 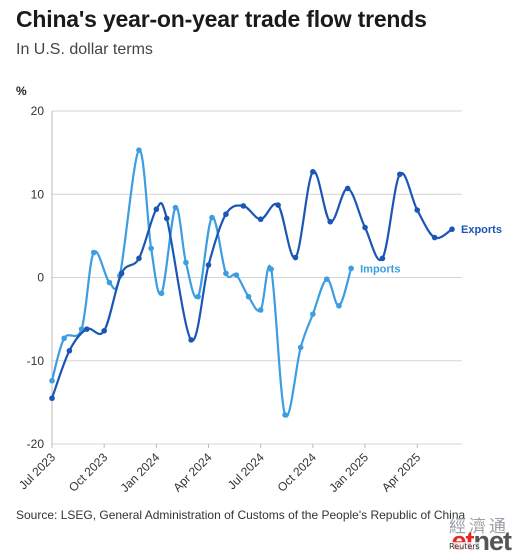 I want to click on y-tick-label: -10, so click(x=36, y=361).